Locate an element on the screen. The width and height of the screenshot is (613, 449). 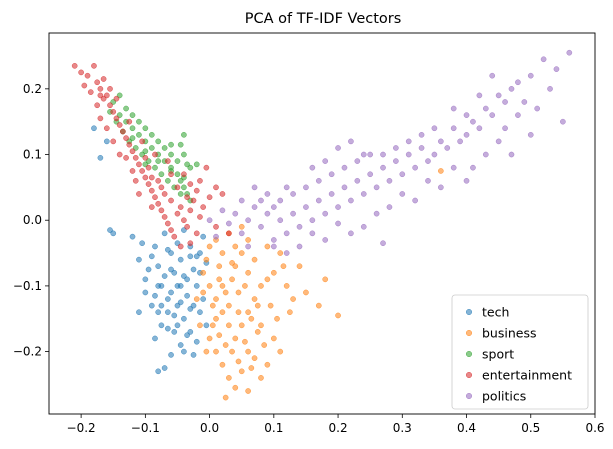
x-tick-label: 0.1 is located at coordinates (273, 428).